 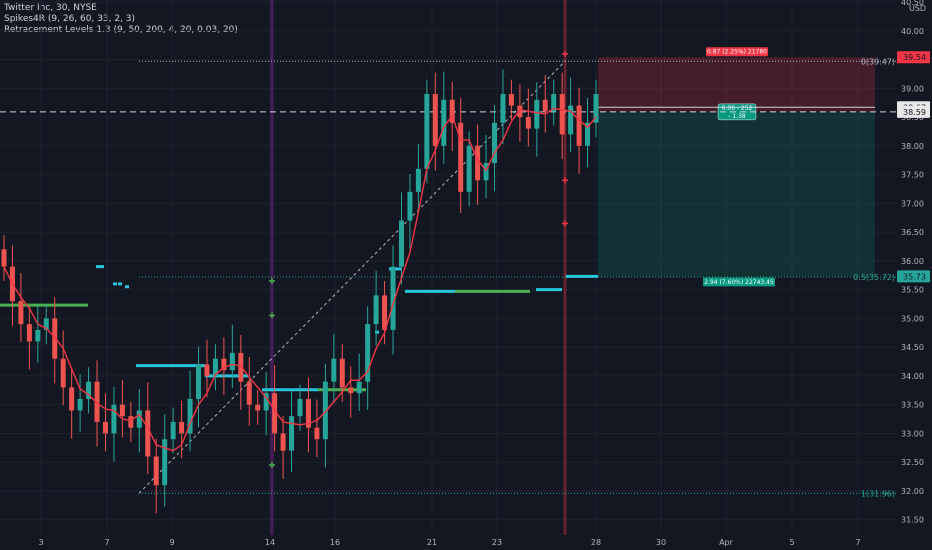 I want to click on stop-zone, so click(x=736, y=84).